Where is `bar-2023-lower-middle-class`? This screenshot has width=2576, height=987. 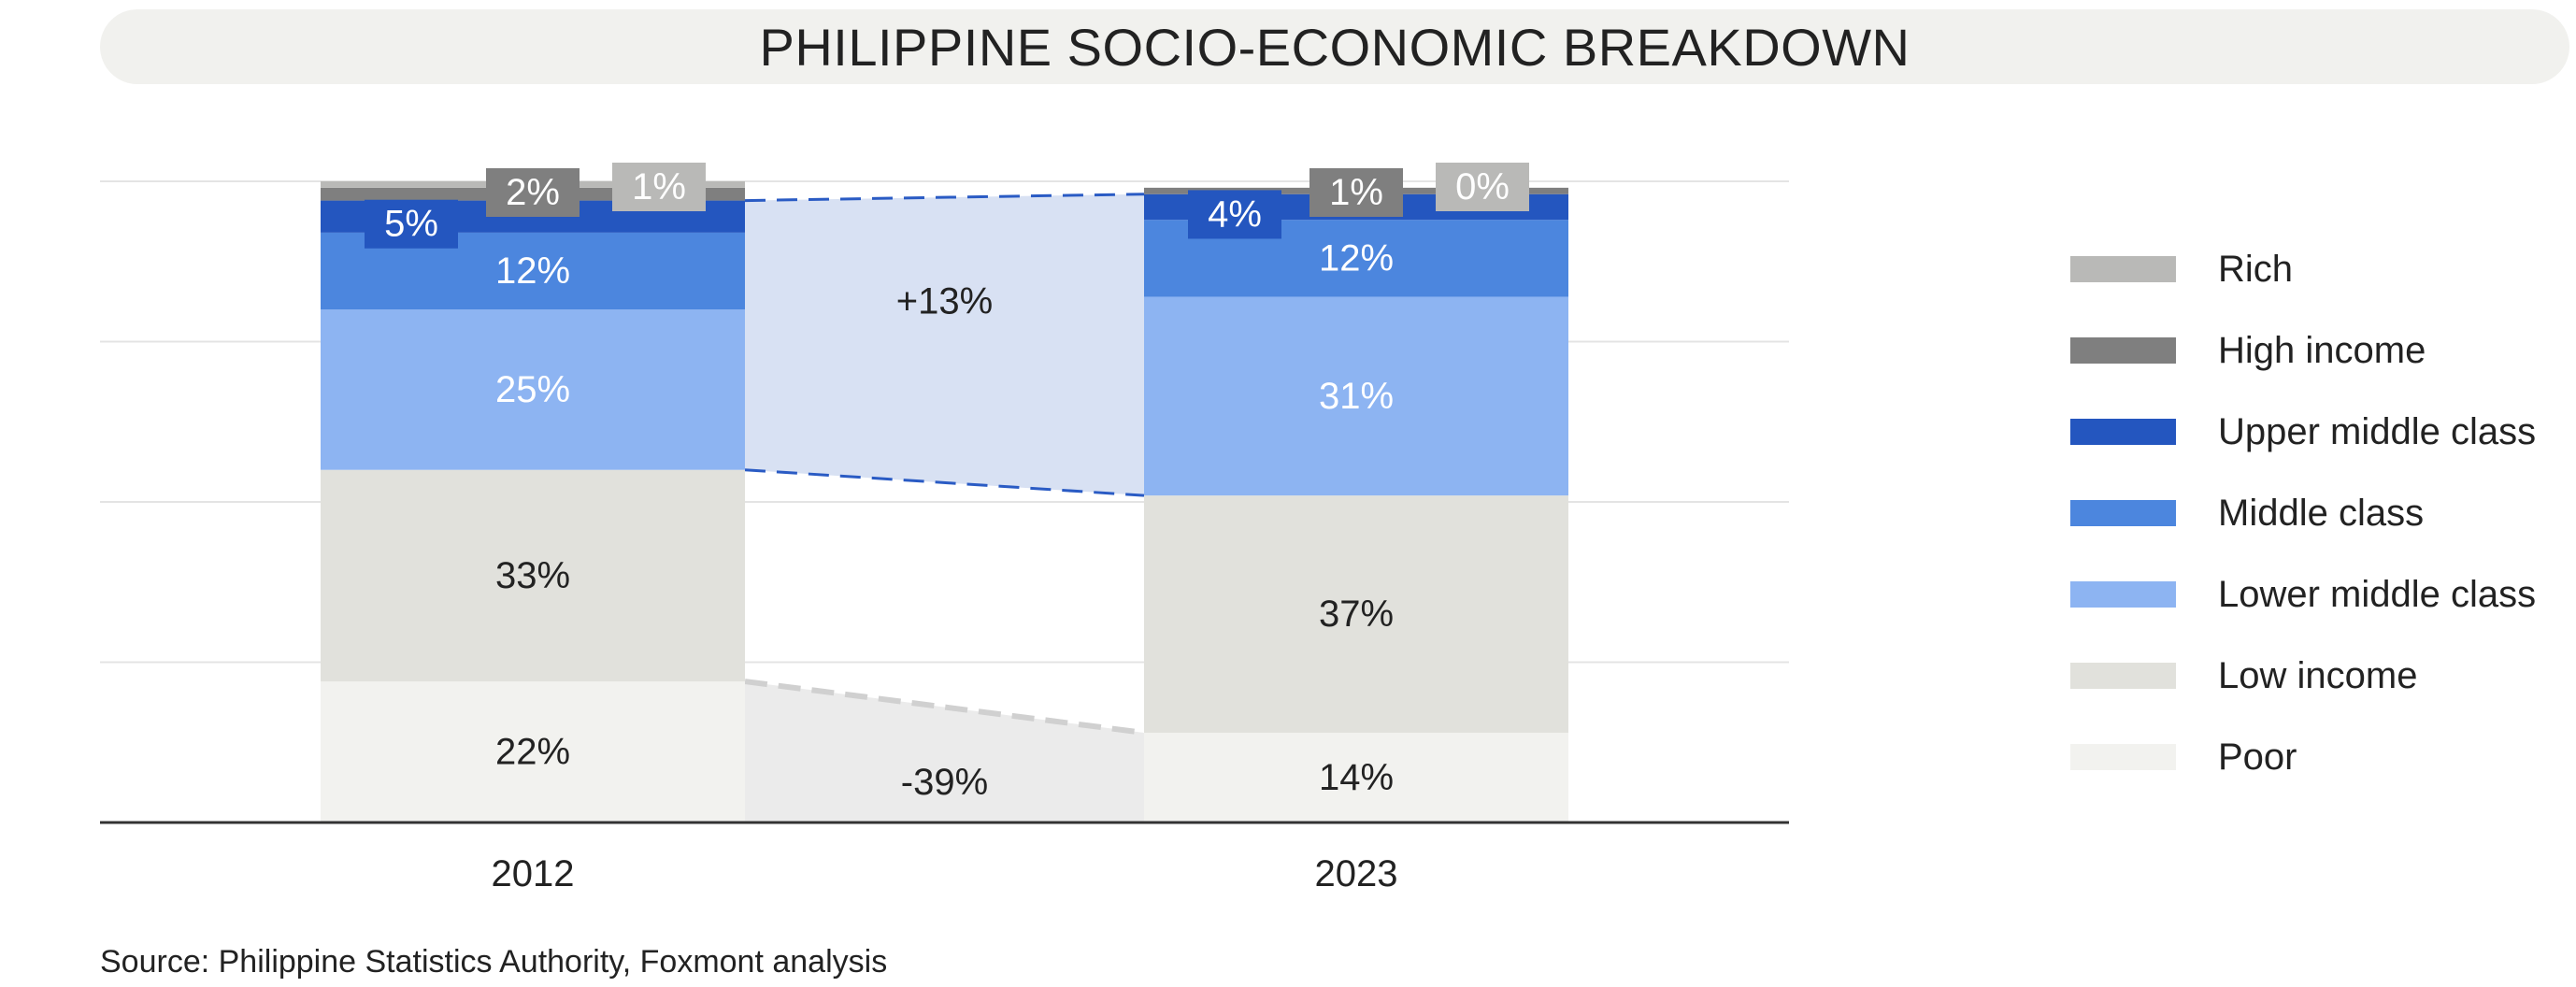 bar-2023-lower-middle-class is located at coordinates (1356, 396).